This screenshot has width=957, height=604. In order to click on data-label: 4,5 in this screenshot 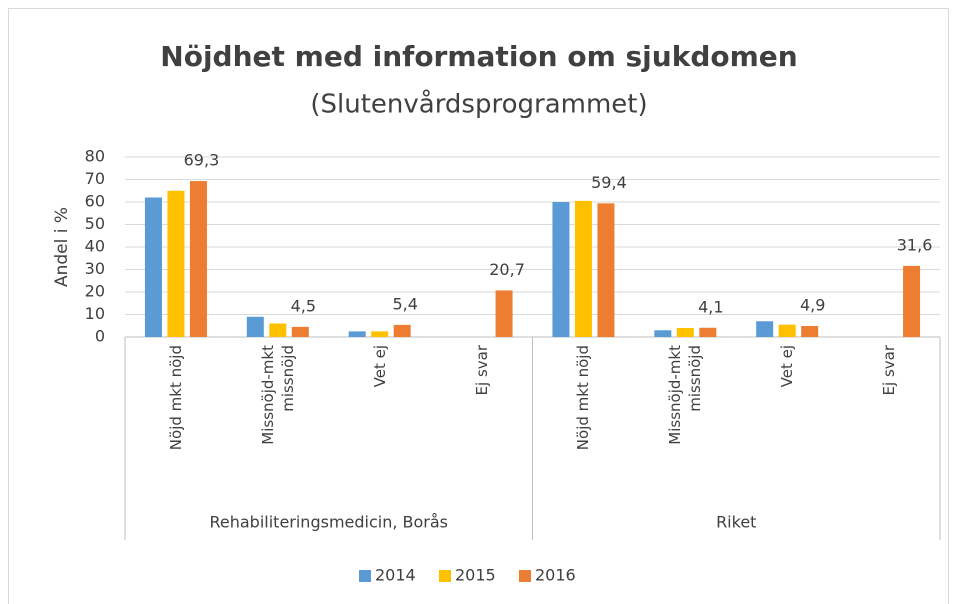, I will do `click(303, 305)`.